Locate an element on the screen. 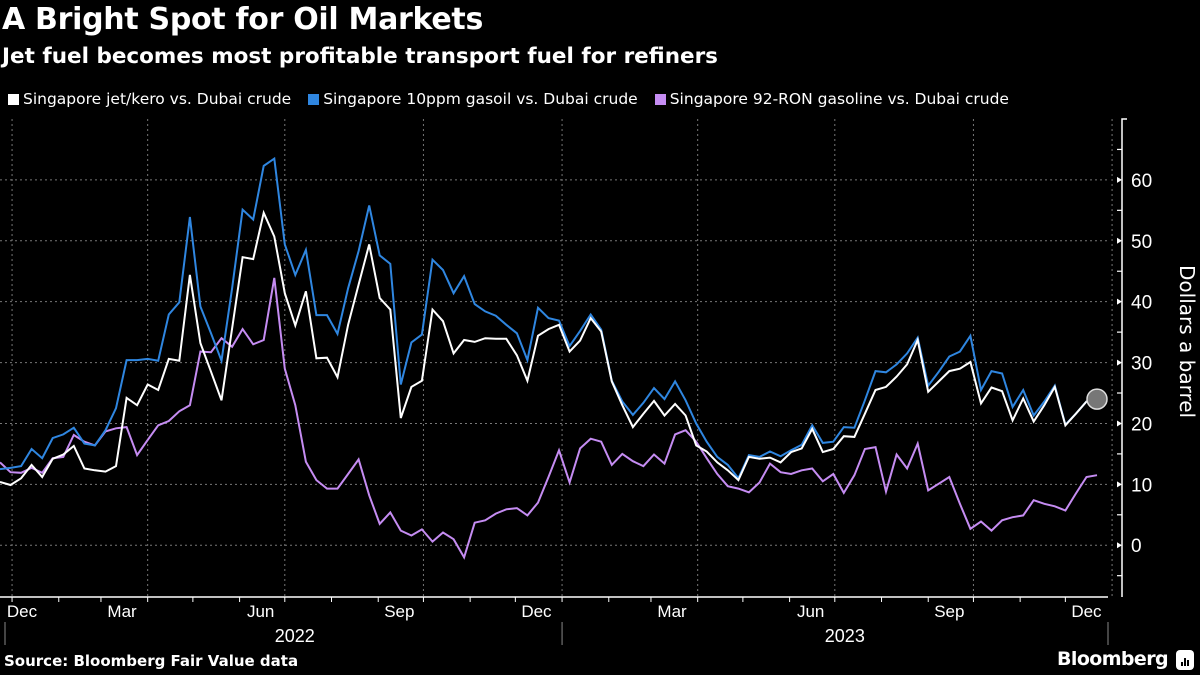  legend-swatch-gasoline is located at coordinates (660, 99).